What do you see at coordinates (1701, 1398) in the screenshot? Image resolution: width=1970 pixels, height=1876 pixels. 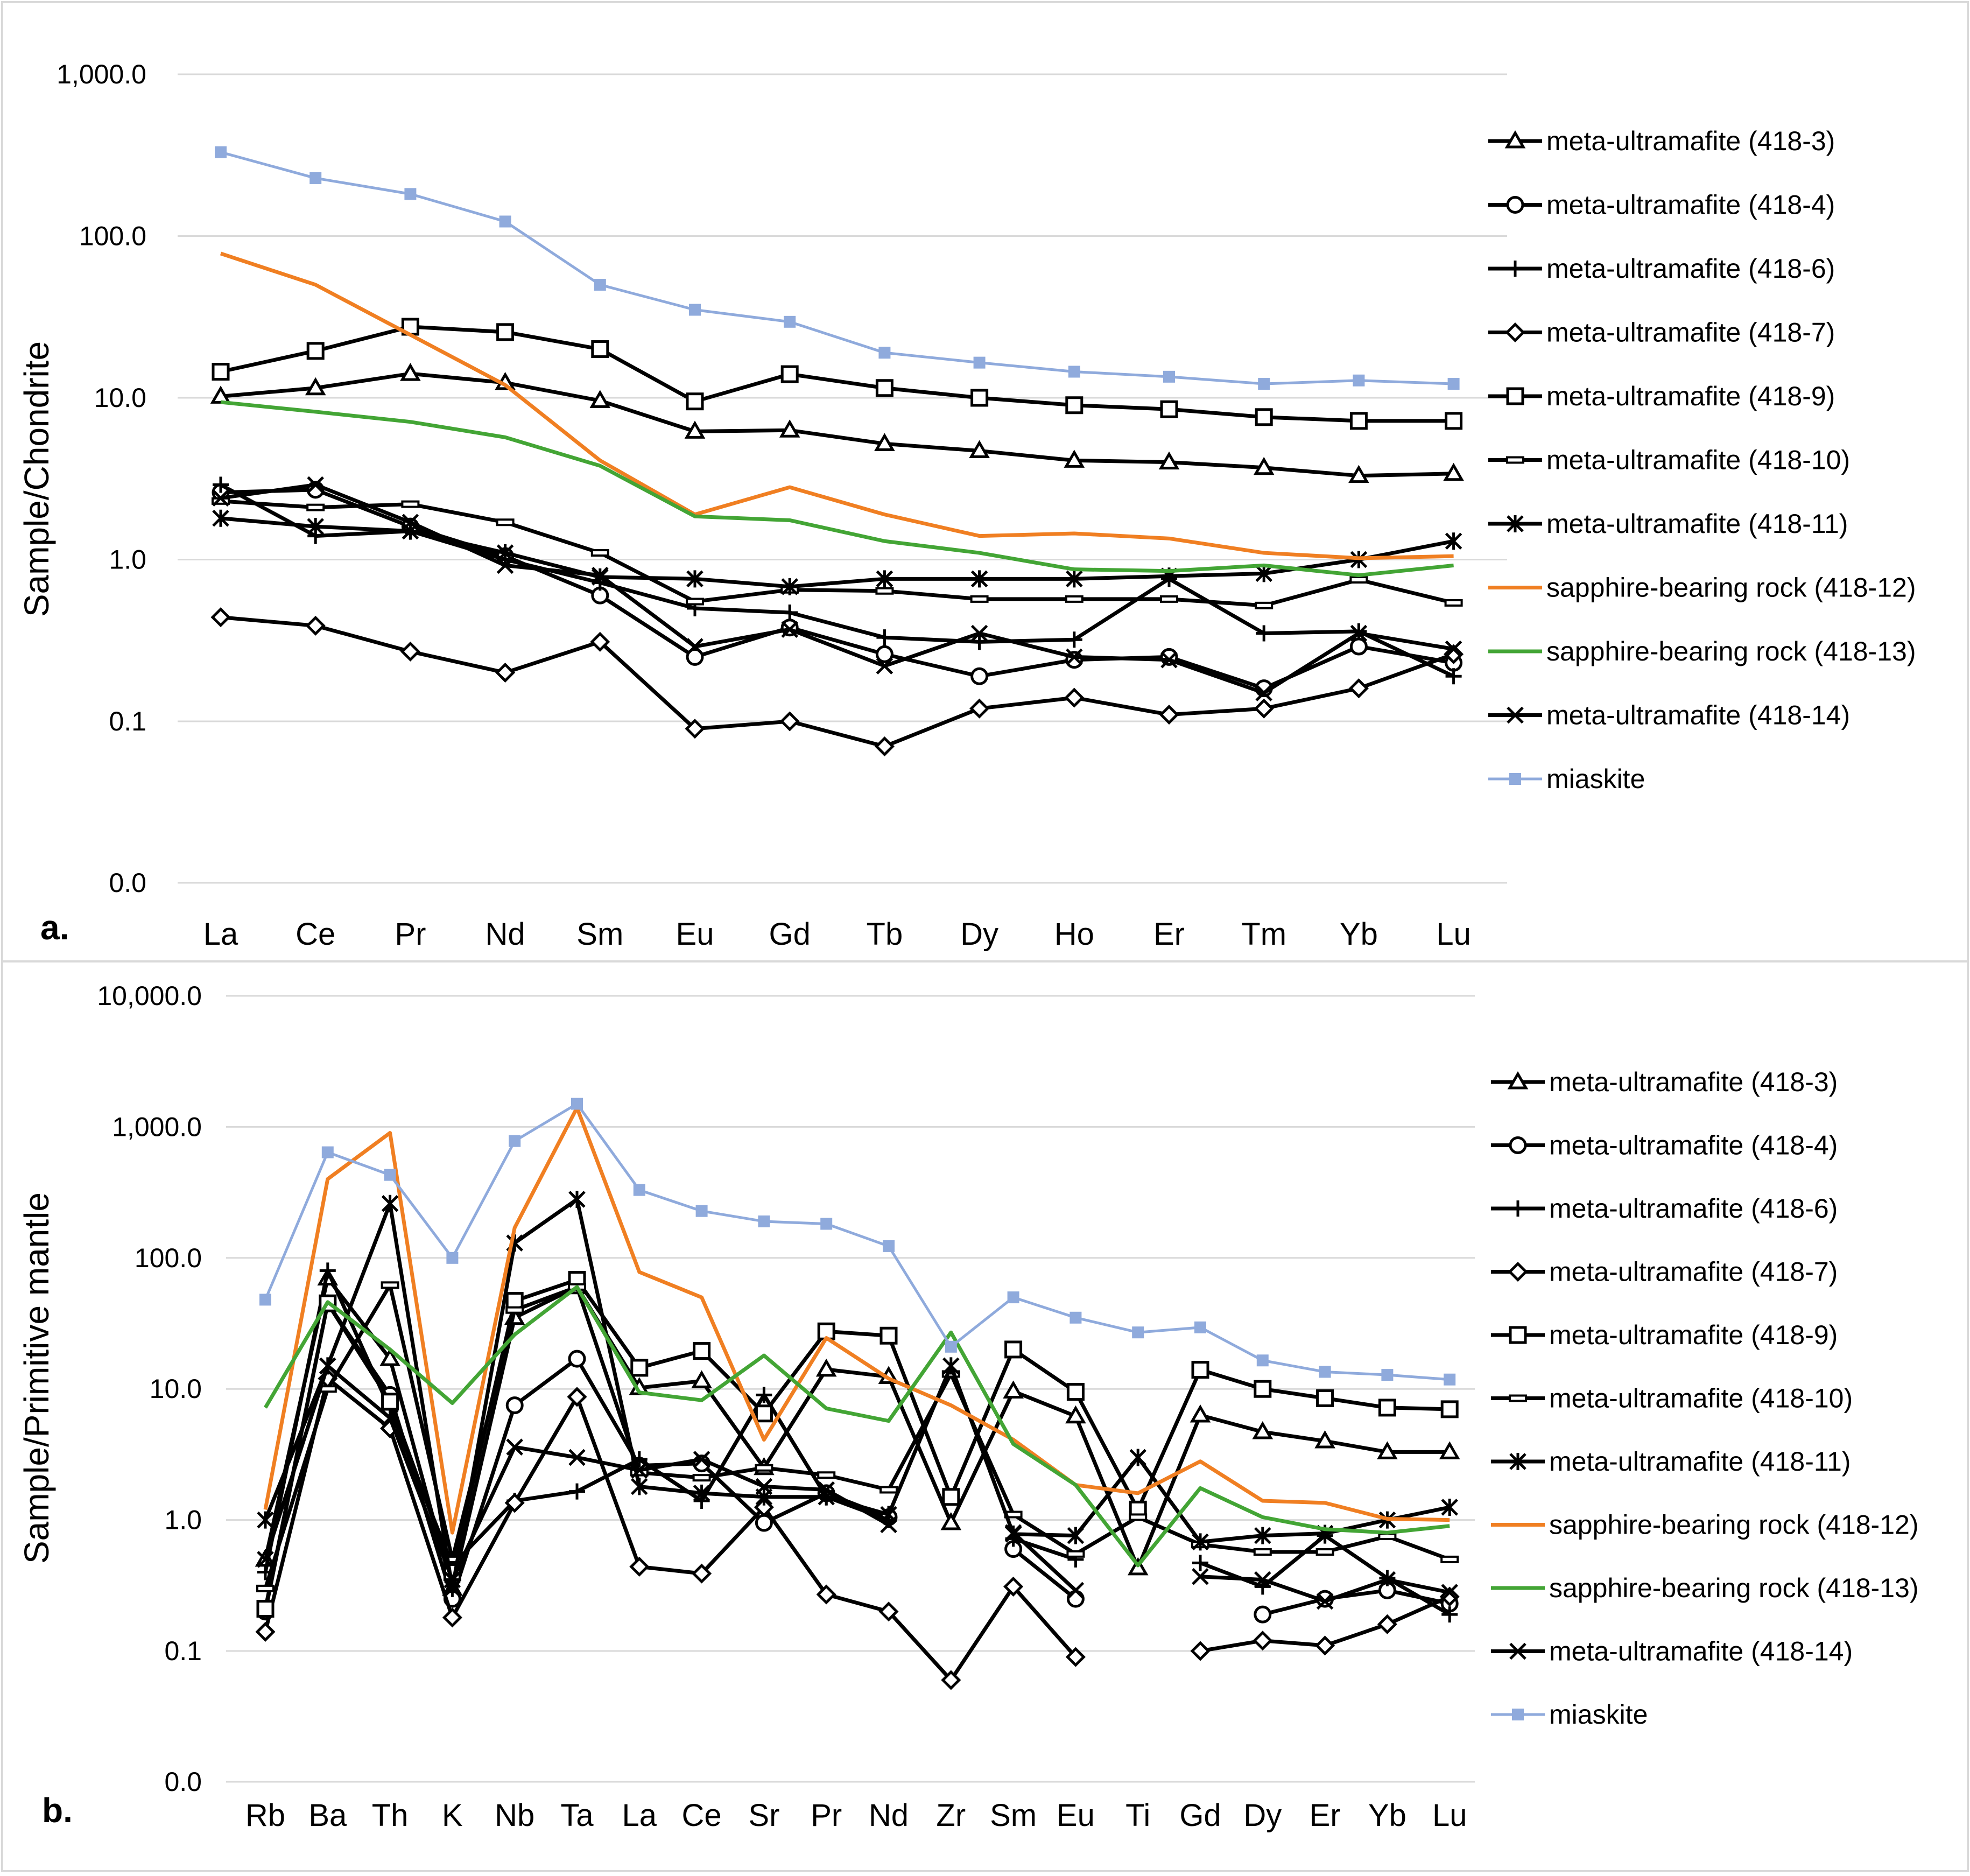 I see `panel-b-legend-meta-ultramafite-418-10-label: meta-ultramafite (418-10)` at bounding box center [1701, 1398].